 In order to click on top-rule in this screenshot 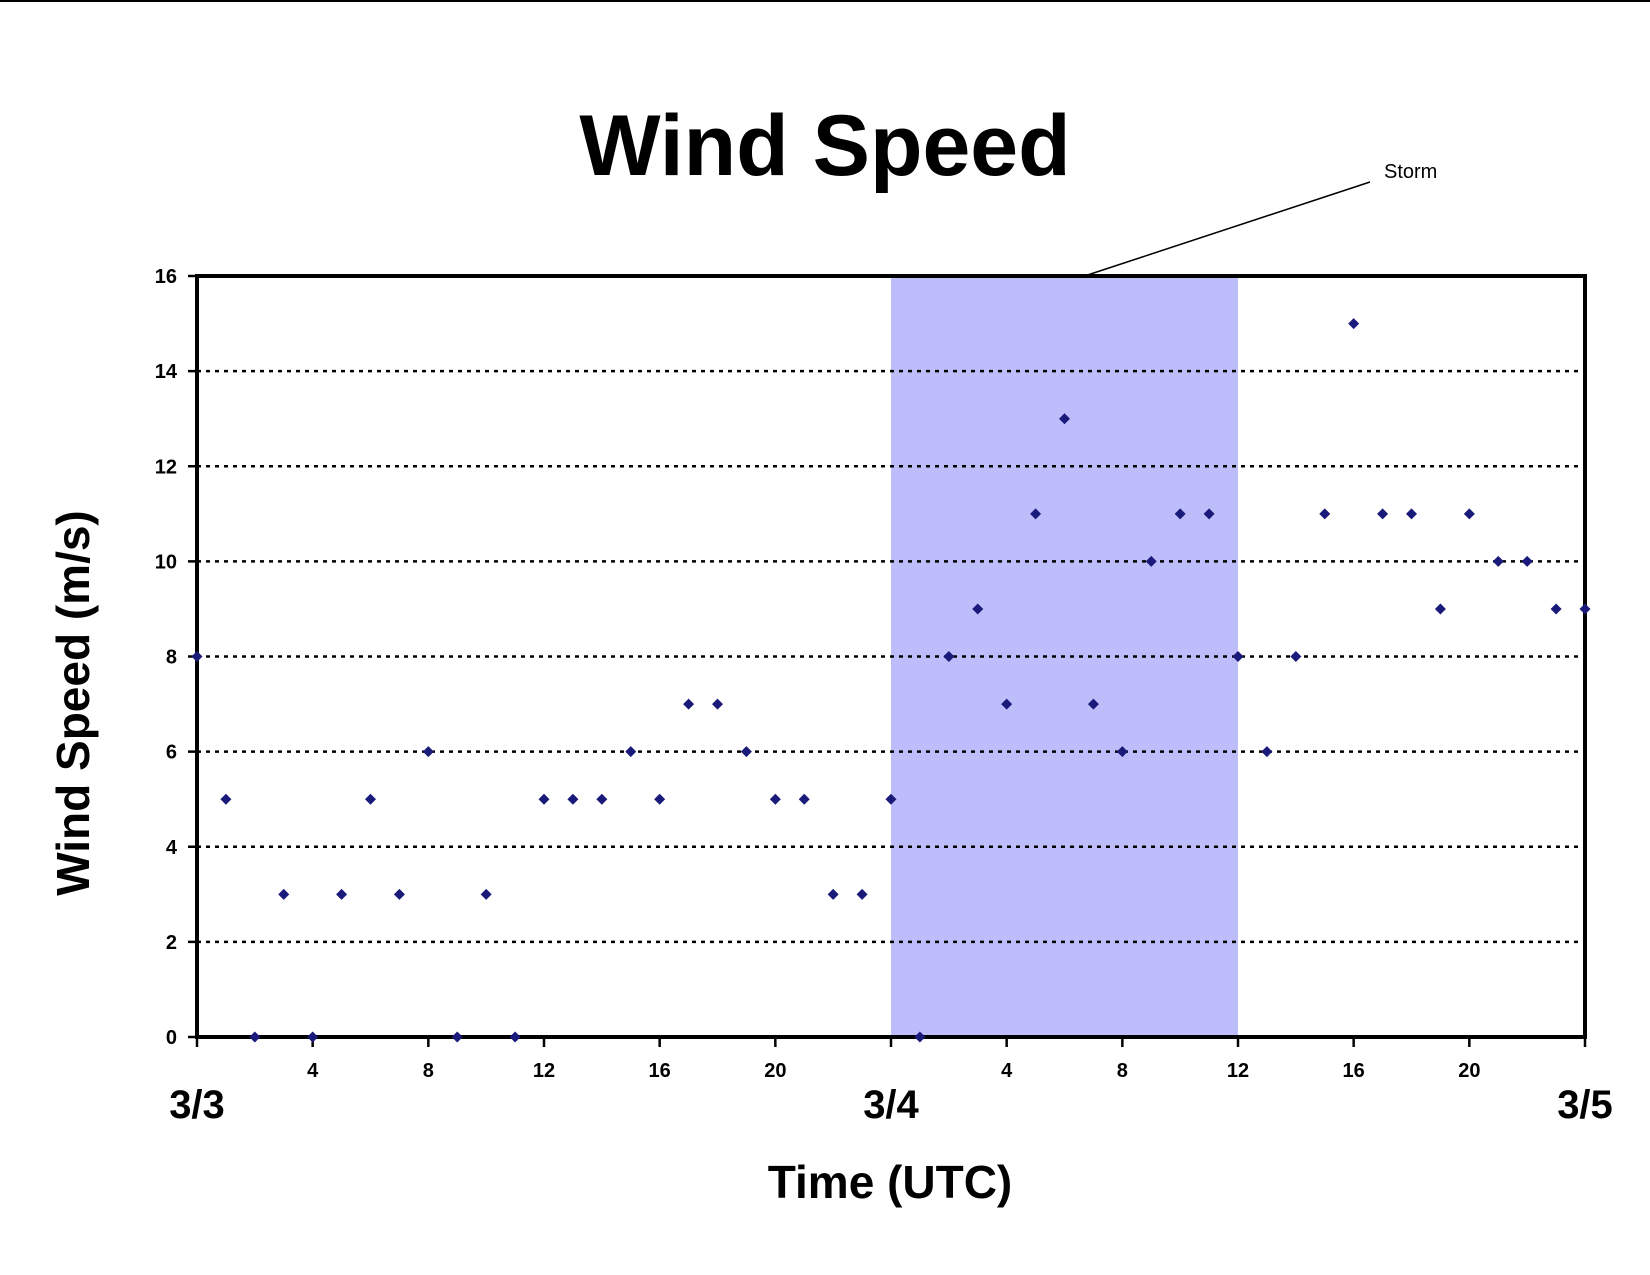, I will do `click(825, 1)`.